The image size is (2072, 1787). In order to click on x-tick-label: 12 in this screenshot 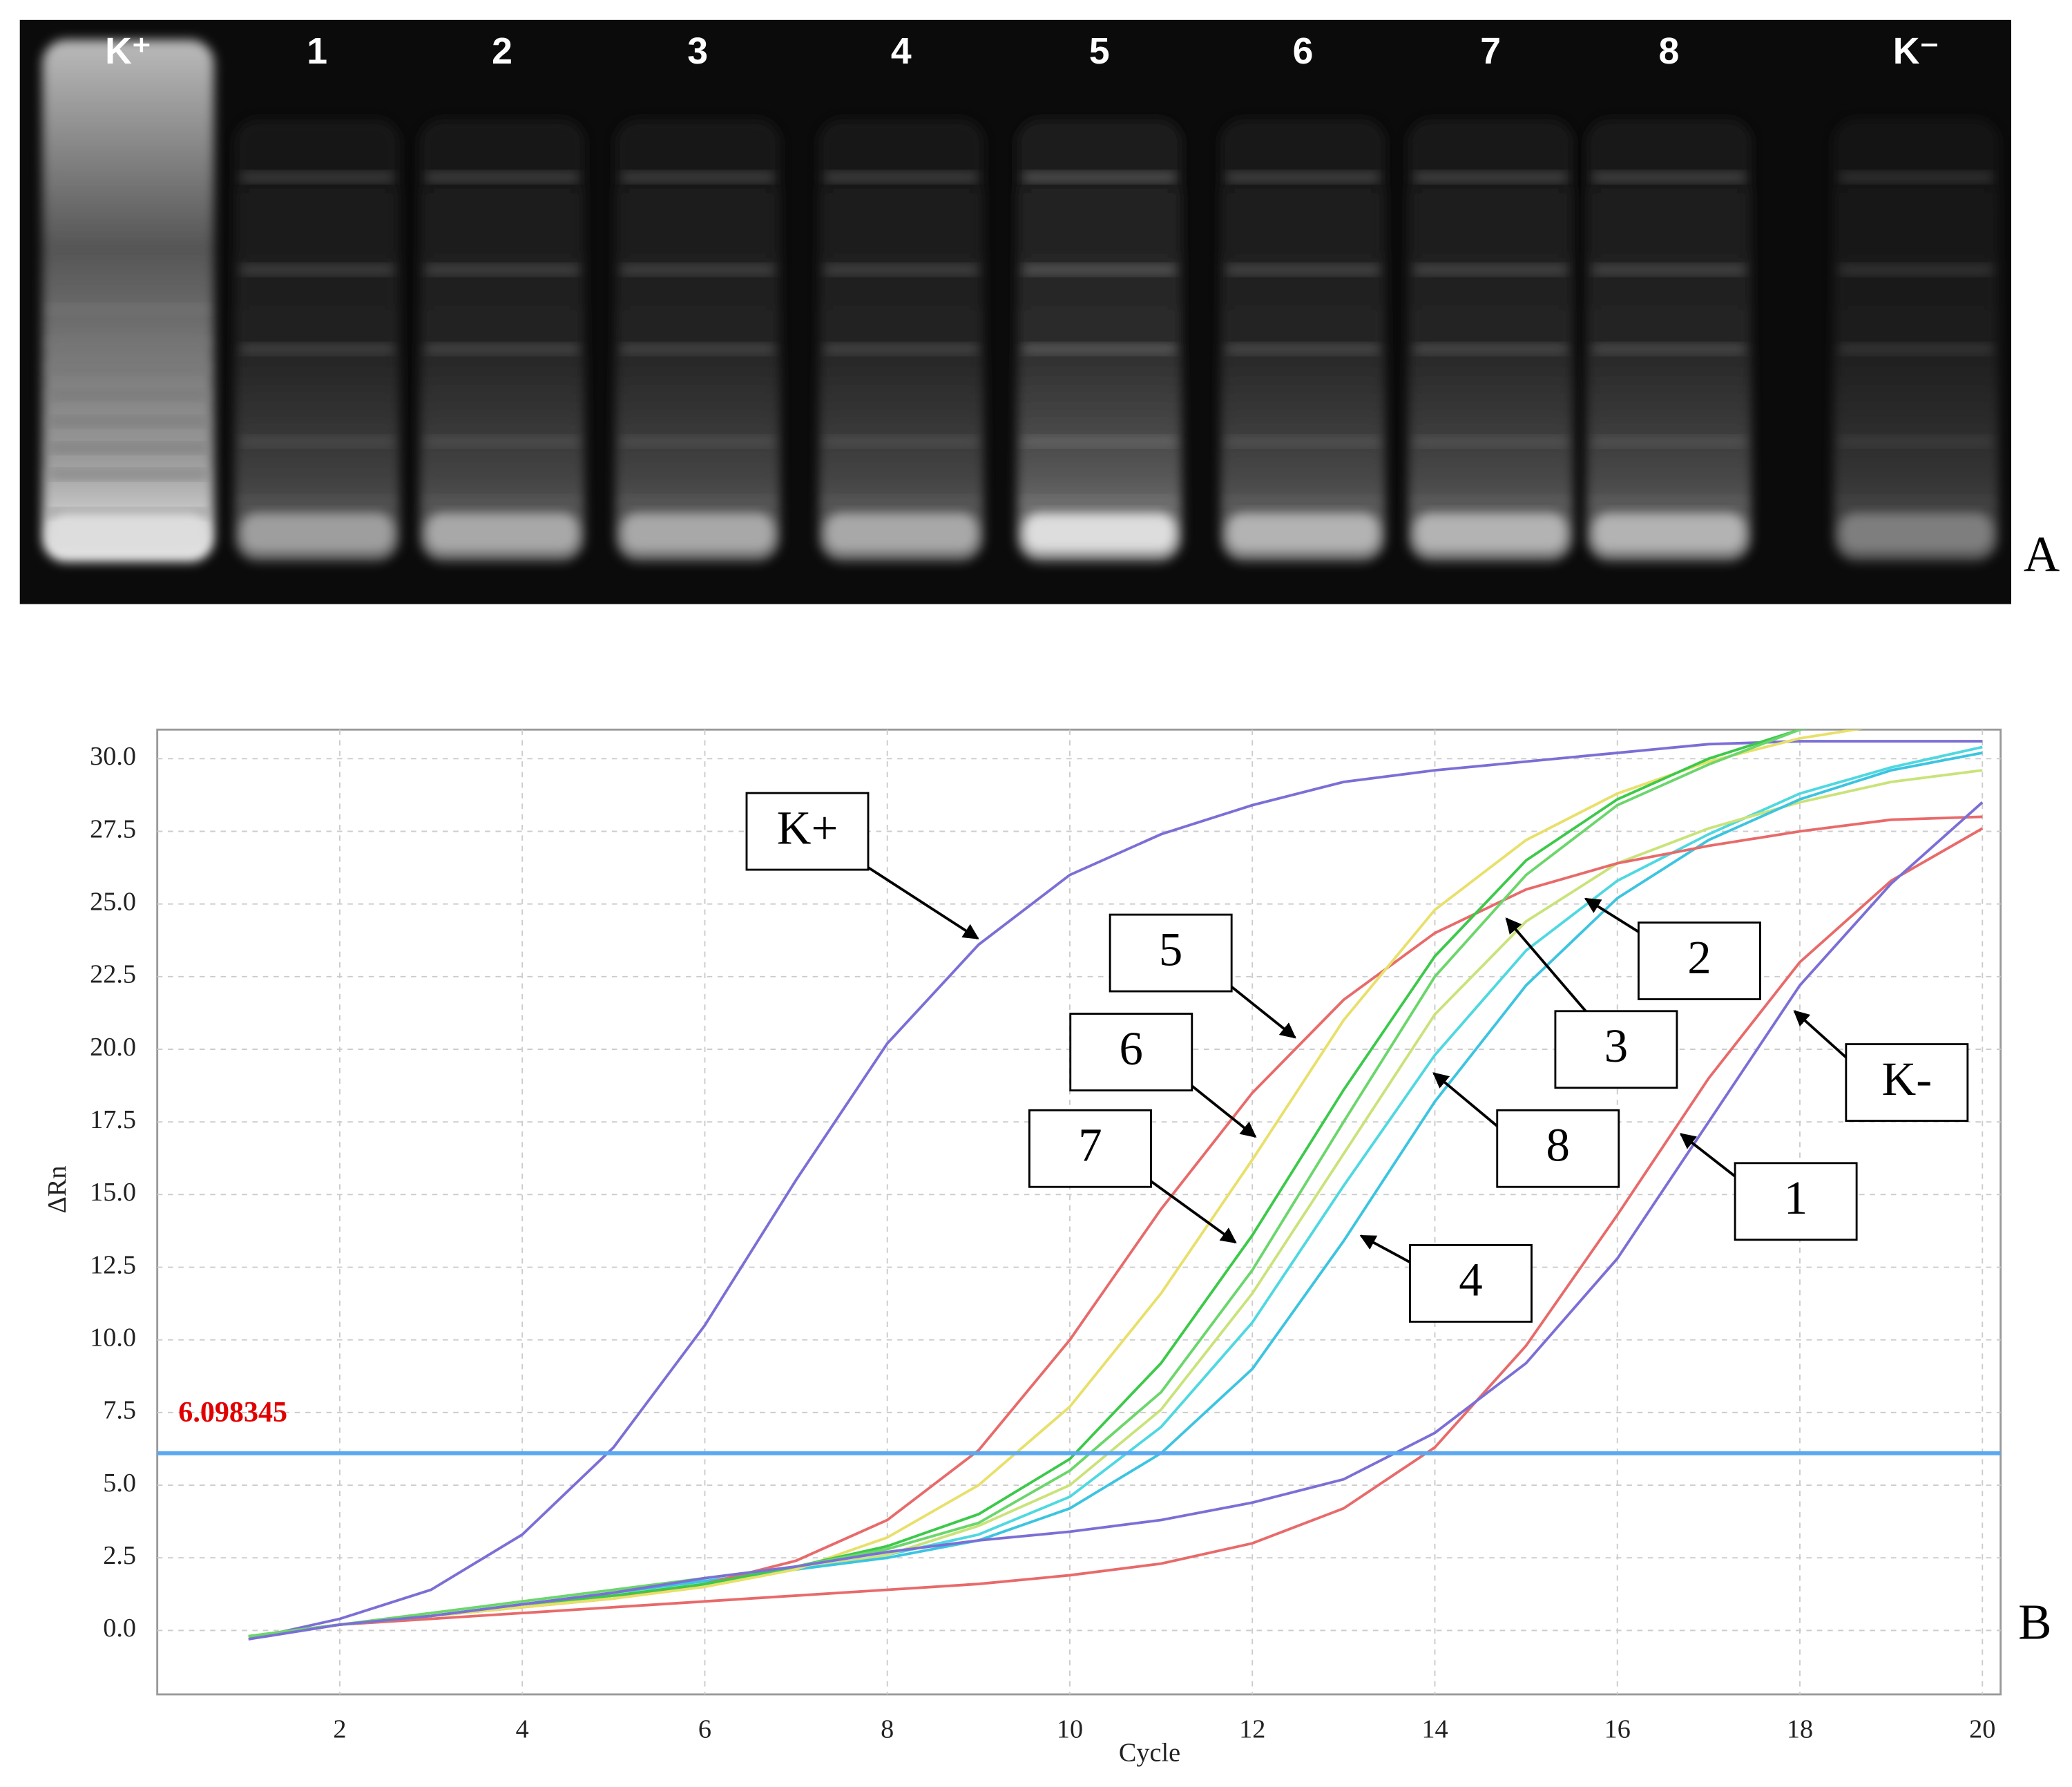, I will do `click(1252, 1729)`.